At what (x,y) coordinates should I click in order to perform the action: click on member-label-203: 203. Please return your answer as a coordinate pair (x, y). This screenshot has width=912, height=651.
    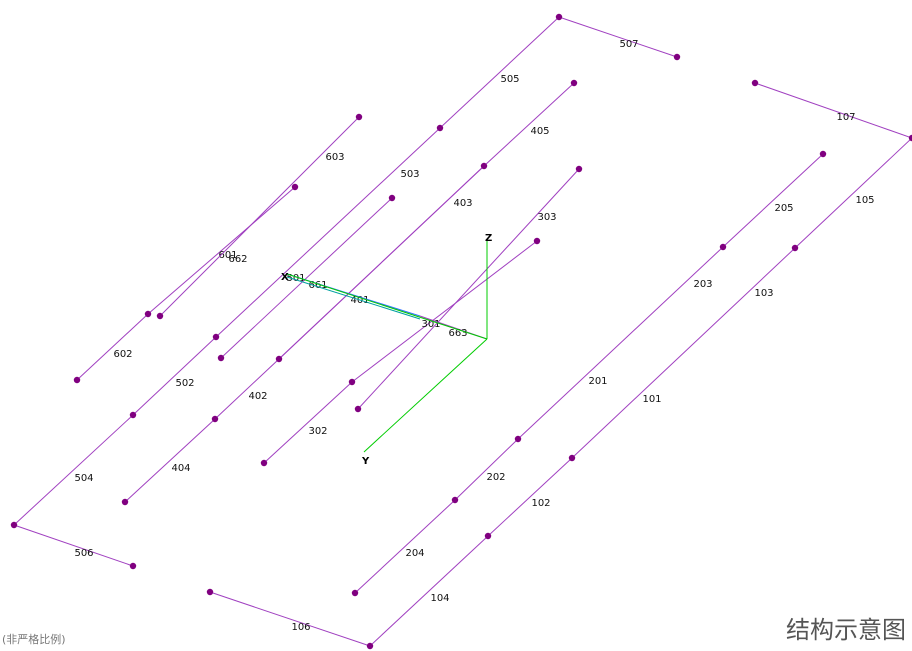
    Looking at the image, I should click on (702, 284).